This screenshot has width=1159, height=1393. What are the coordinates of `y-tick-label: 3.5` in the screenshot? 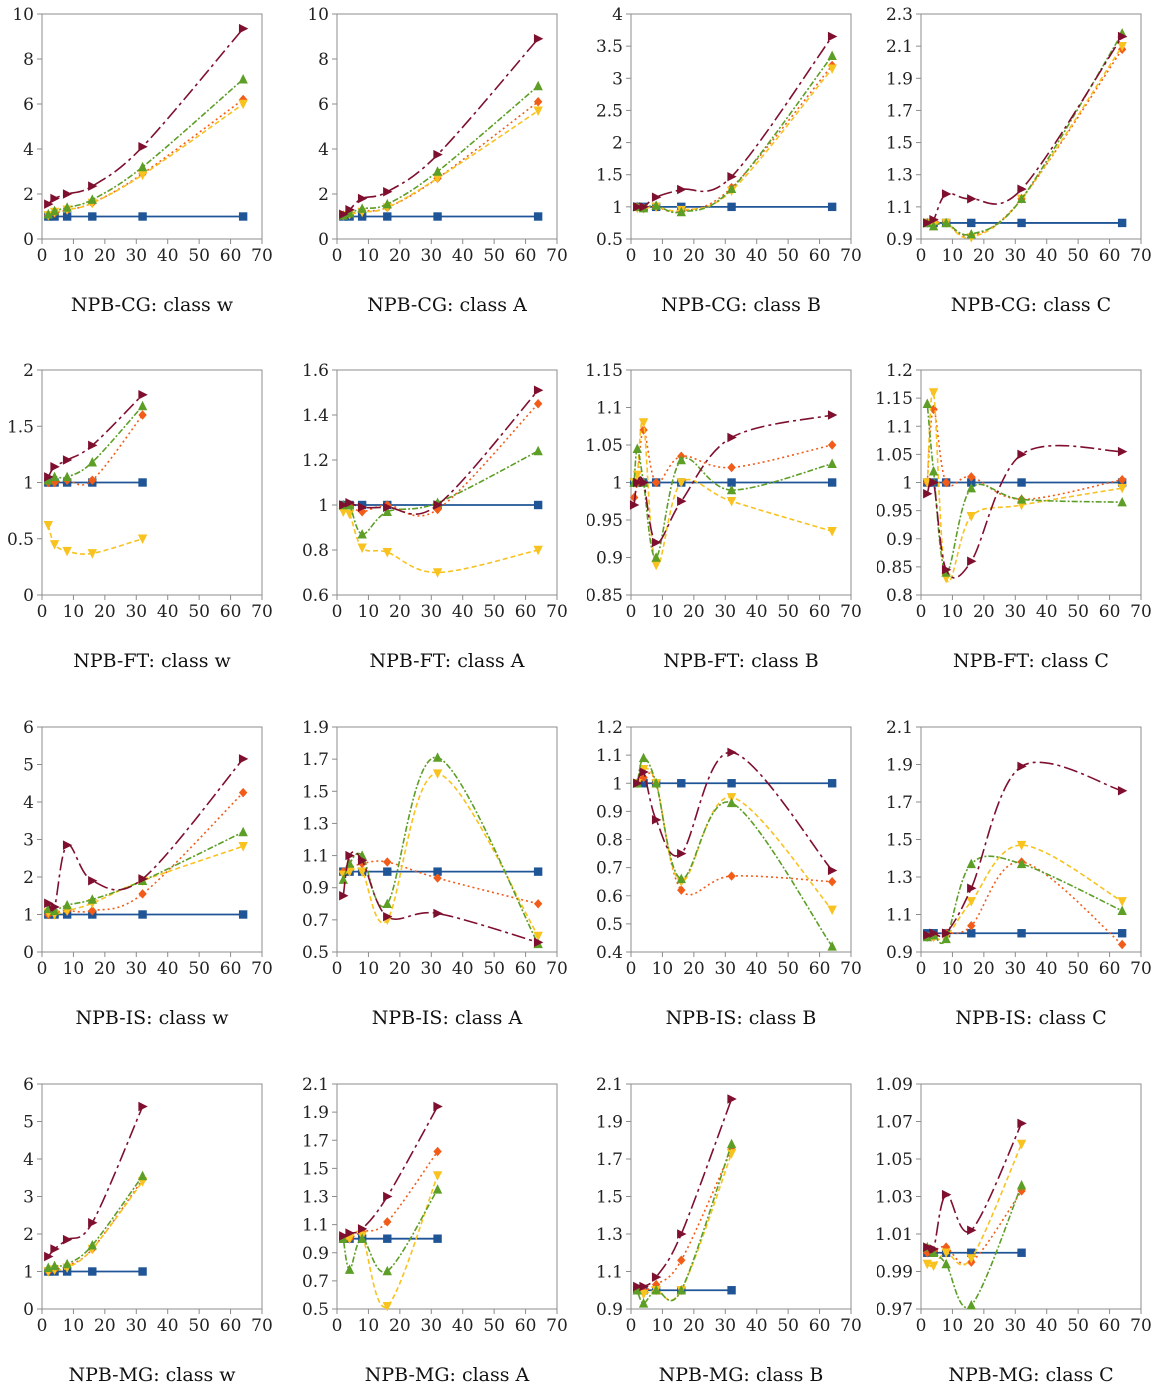 It's located at (609, 47).